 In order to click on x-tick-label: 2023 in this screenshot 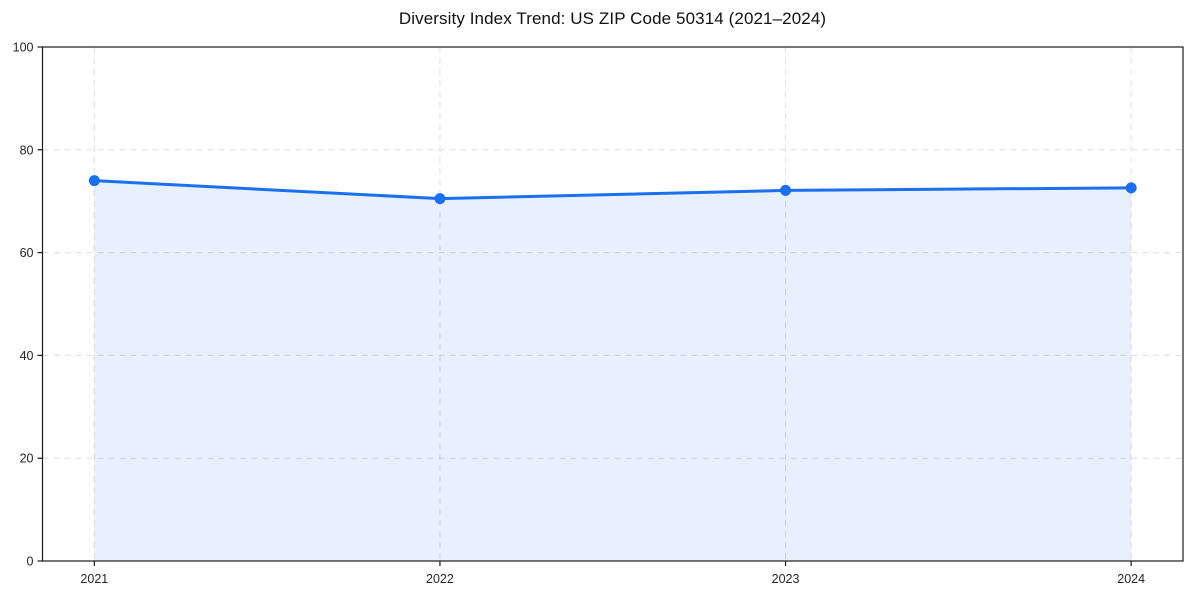, I will do `click(786, 579)`.